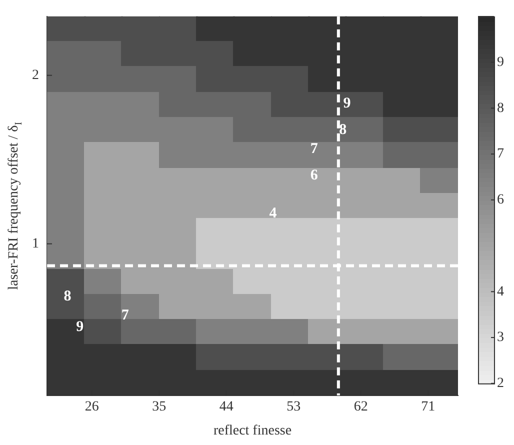  What do you see at coordinates (314, 175) in the screenshot?
I see `annotation: 6` at bounding box center [314, 175].